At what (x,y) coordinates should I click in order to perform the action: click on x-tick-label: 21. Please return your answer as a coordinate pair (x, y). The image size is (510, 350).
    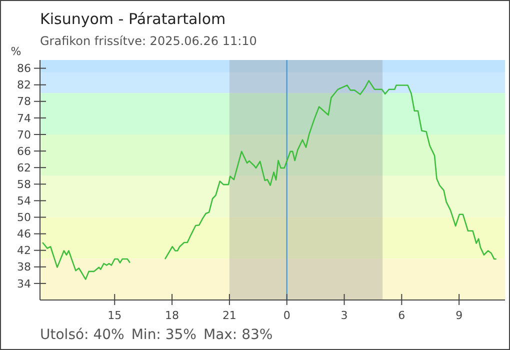
    Looking at the image, I should click on (229, 315).